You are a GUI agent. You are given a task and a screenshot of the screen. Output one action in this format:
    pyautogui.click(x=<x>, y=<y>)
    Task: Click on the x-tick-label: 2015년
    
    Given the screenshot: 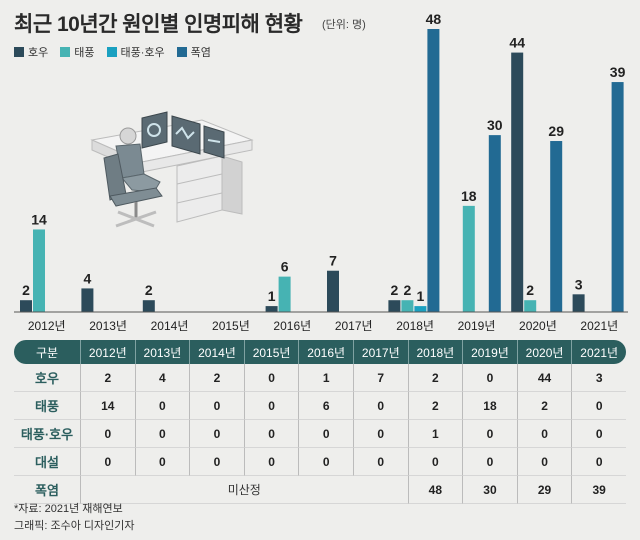 What is the action you would take?
    pyautogui.click(x=231, y=326)
    